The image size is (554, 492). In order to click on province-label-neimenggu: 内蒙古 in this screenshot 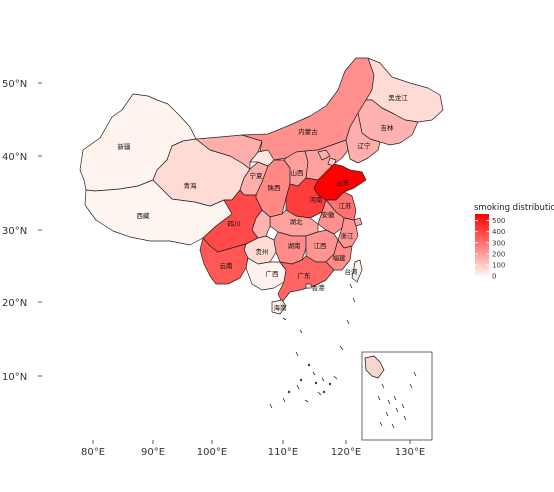, I will do `click(308, 131)`.